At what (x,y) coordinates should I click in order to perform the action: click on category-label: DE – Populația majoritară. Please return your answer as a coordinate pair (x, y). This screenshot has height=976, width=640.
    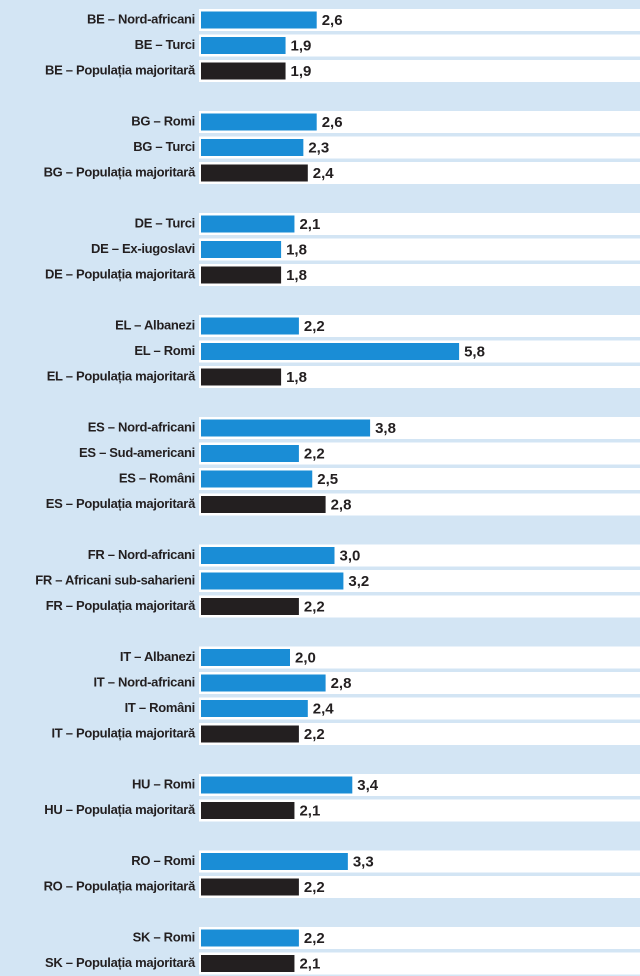
    Looking at the image, I should click on (120, 273).